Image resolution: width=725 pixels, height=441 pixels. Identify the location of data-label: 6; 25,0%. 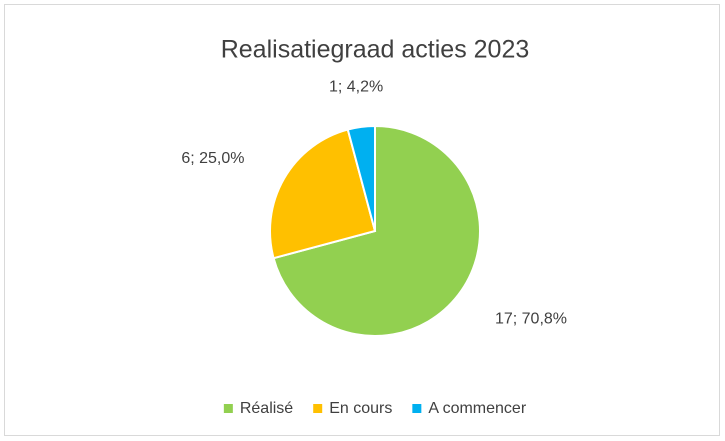
(212, 158).